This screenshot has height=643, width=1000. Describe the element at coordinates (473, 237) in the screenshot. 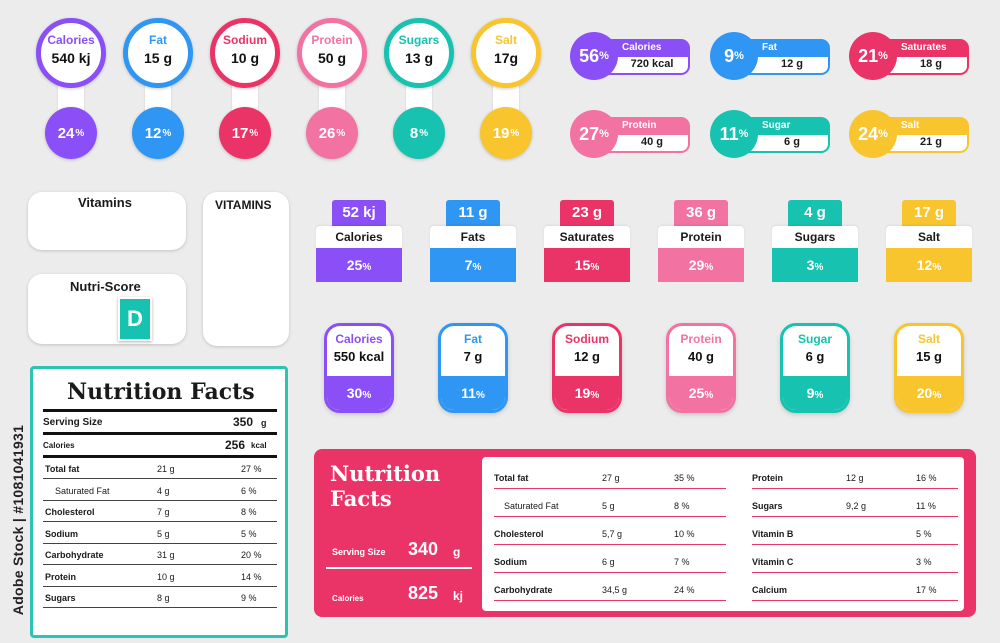

I see `tab-label: Fats` at that location.